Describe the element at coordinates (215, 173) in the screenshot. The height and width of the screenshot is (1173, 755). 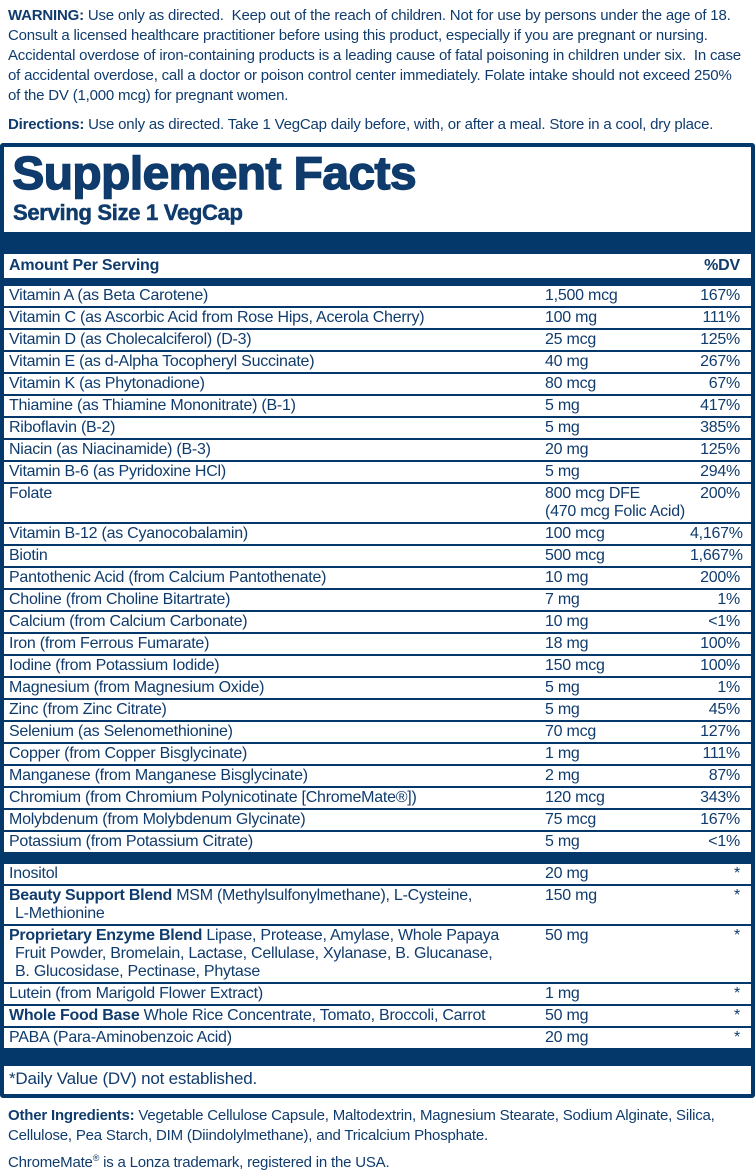
I see `panel-title: Supplement Facts` at that location.